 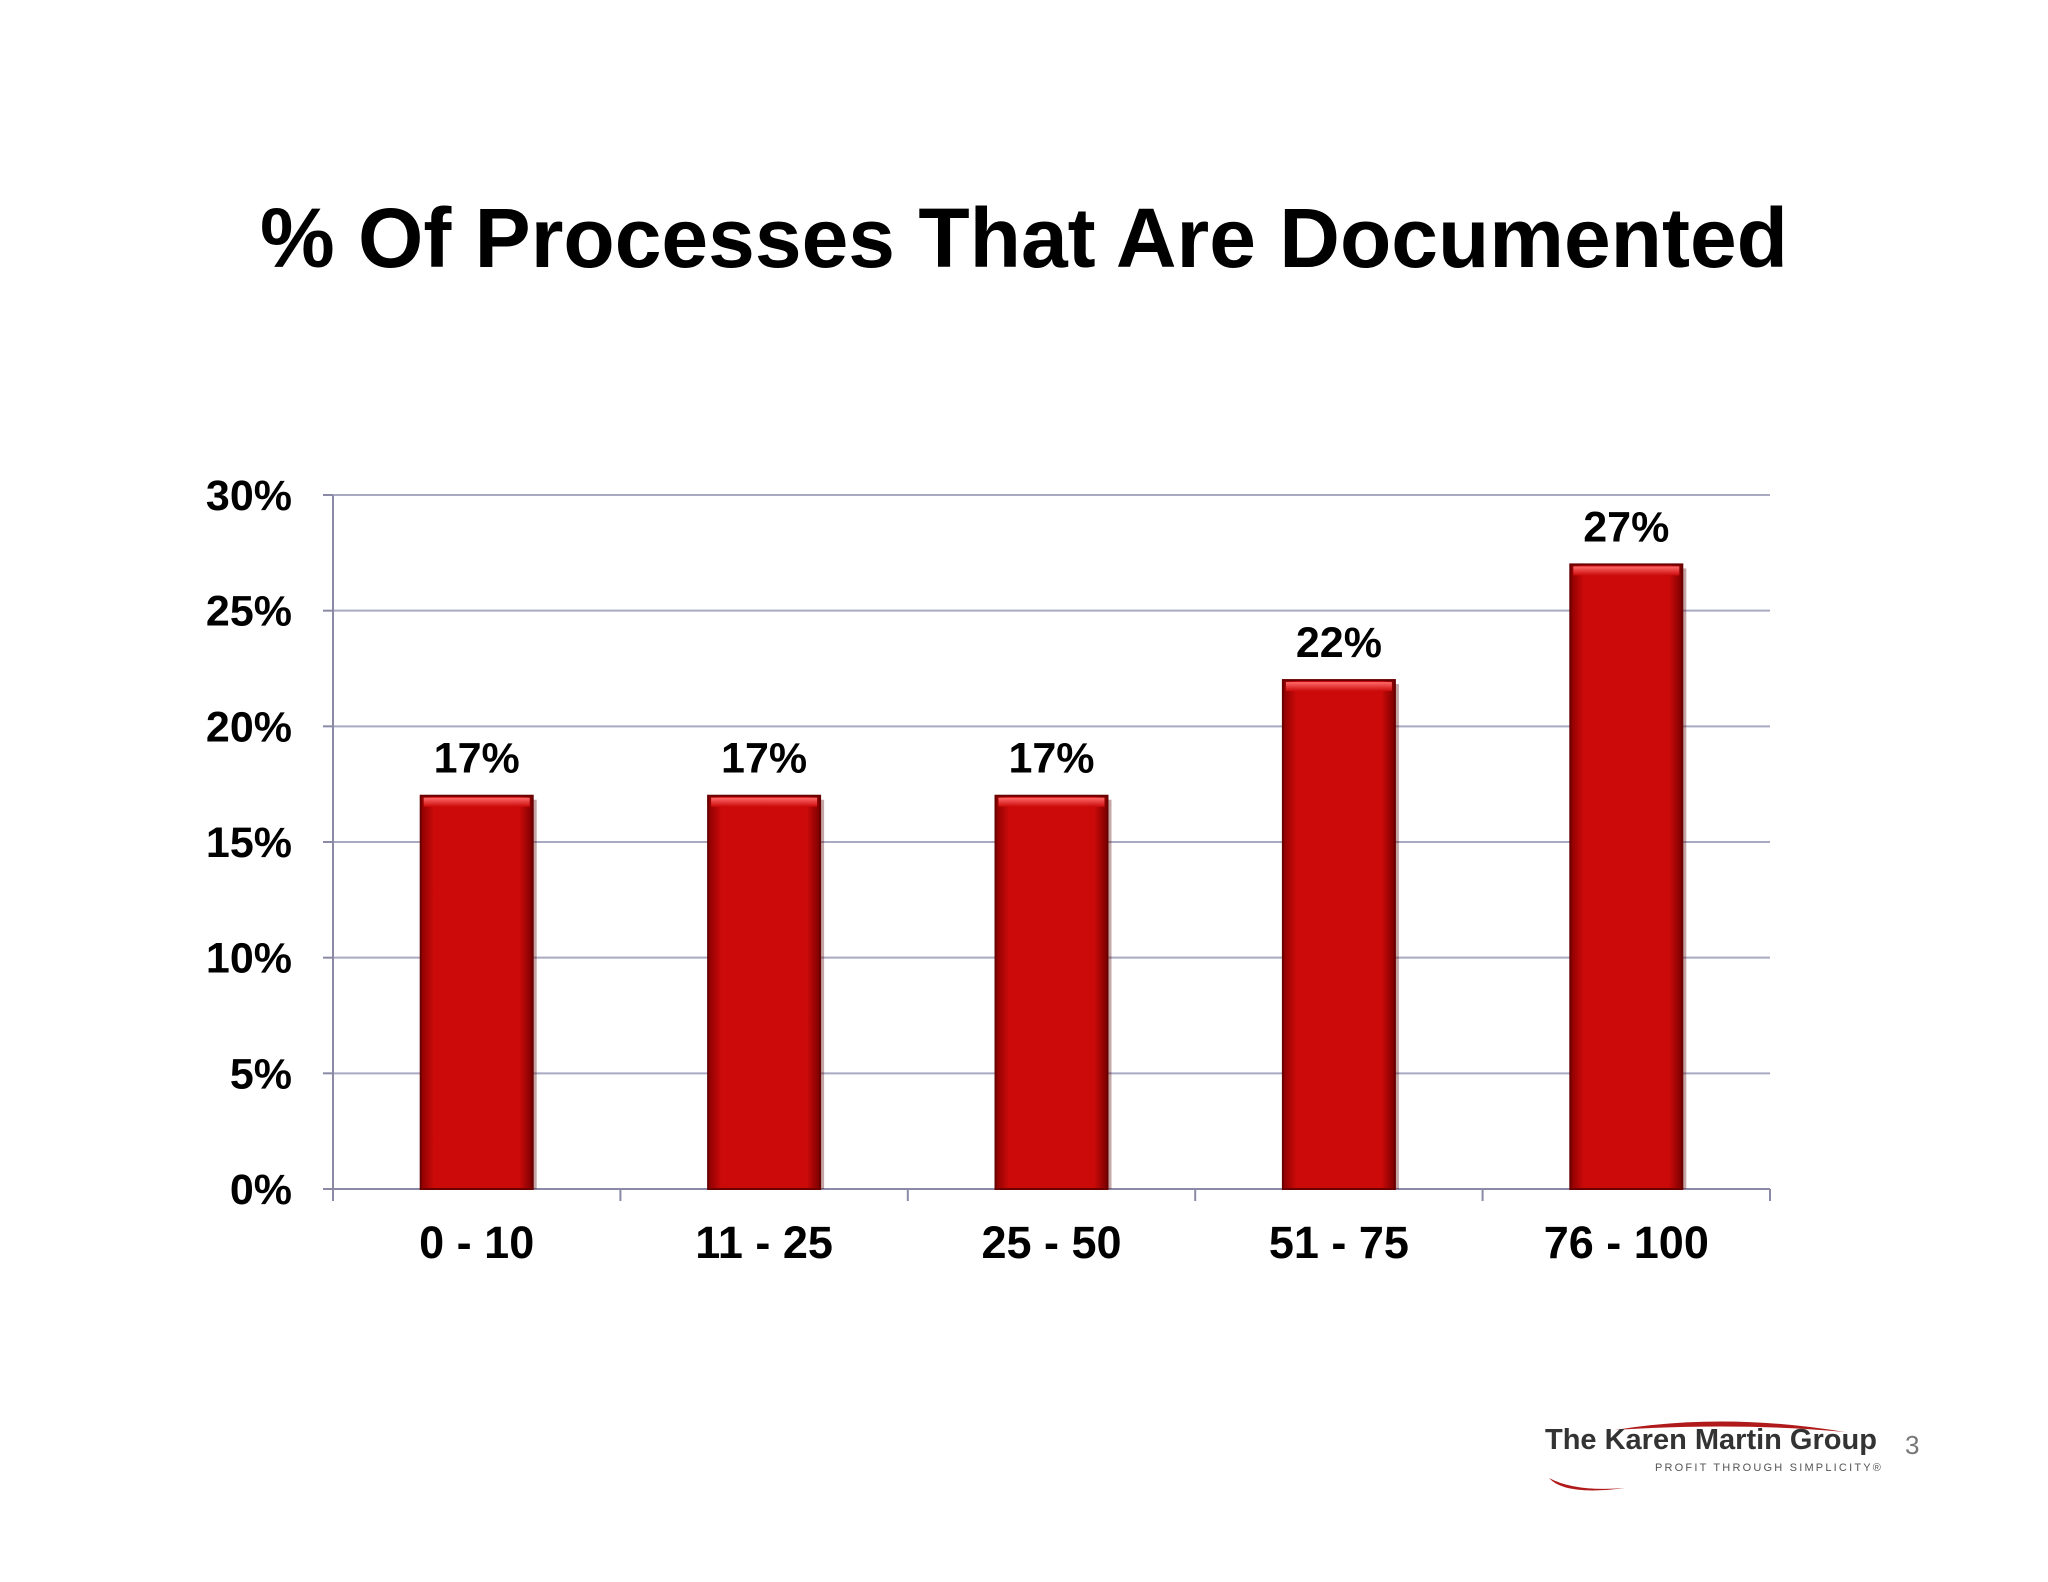 What do you see at coordinates (1339, 1242) in the screenshot?
I see `x-category-label: 51 - 75` at bounding box center [1339, 1242].